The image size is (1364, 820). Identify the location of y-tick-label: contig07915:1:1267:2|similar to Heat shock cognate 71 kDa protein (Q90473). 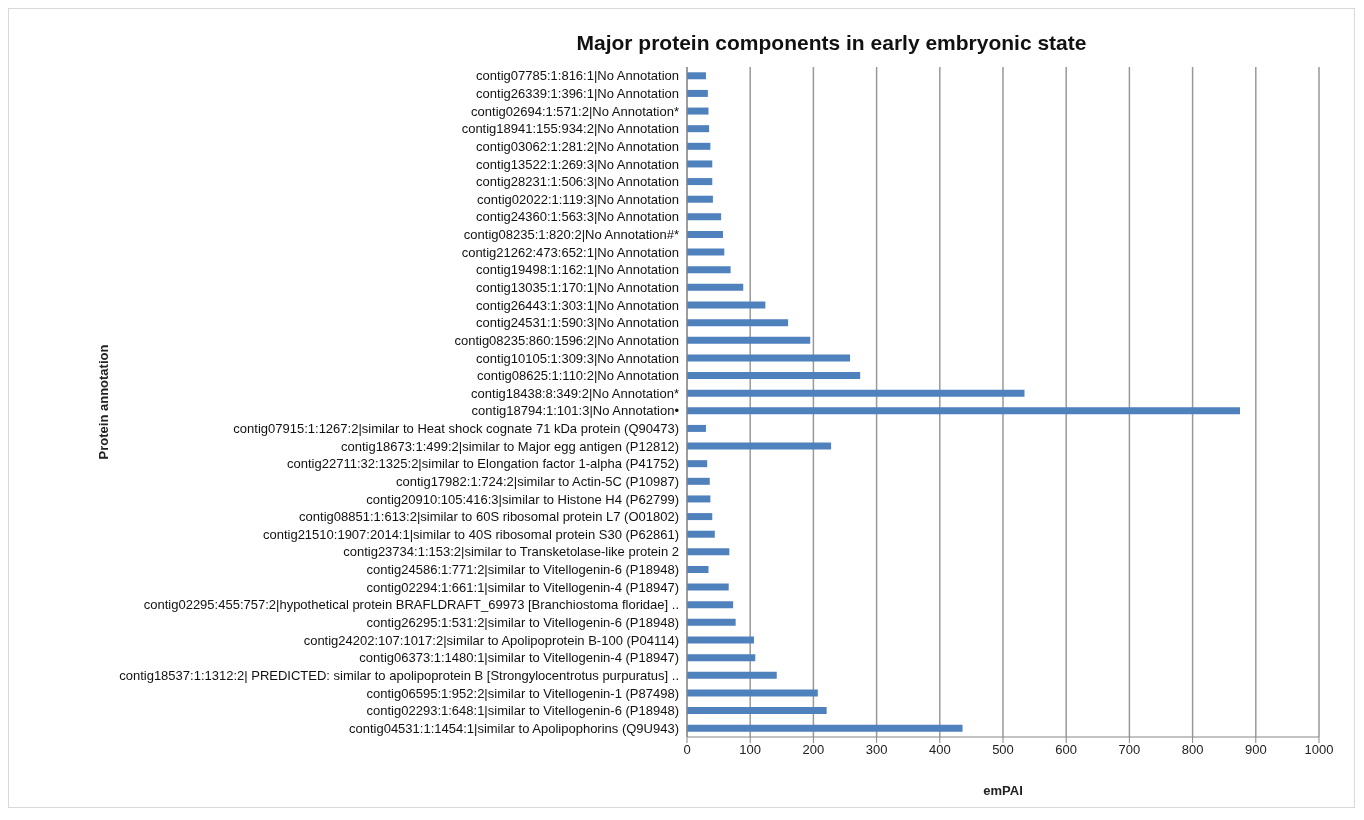
(456, 429).